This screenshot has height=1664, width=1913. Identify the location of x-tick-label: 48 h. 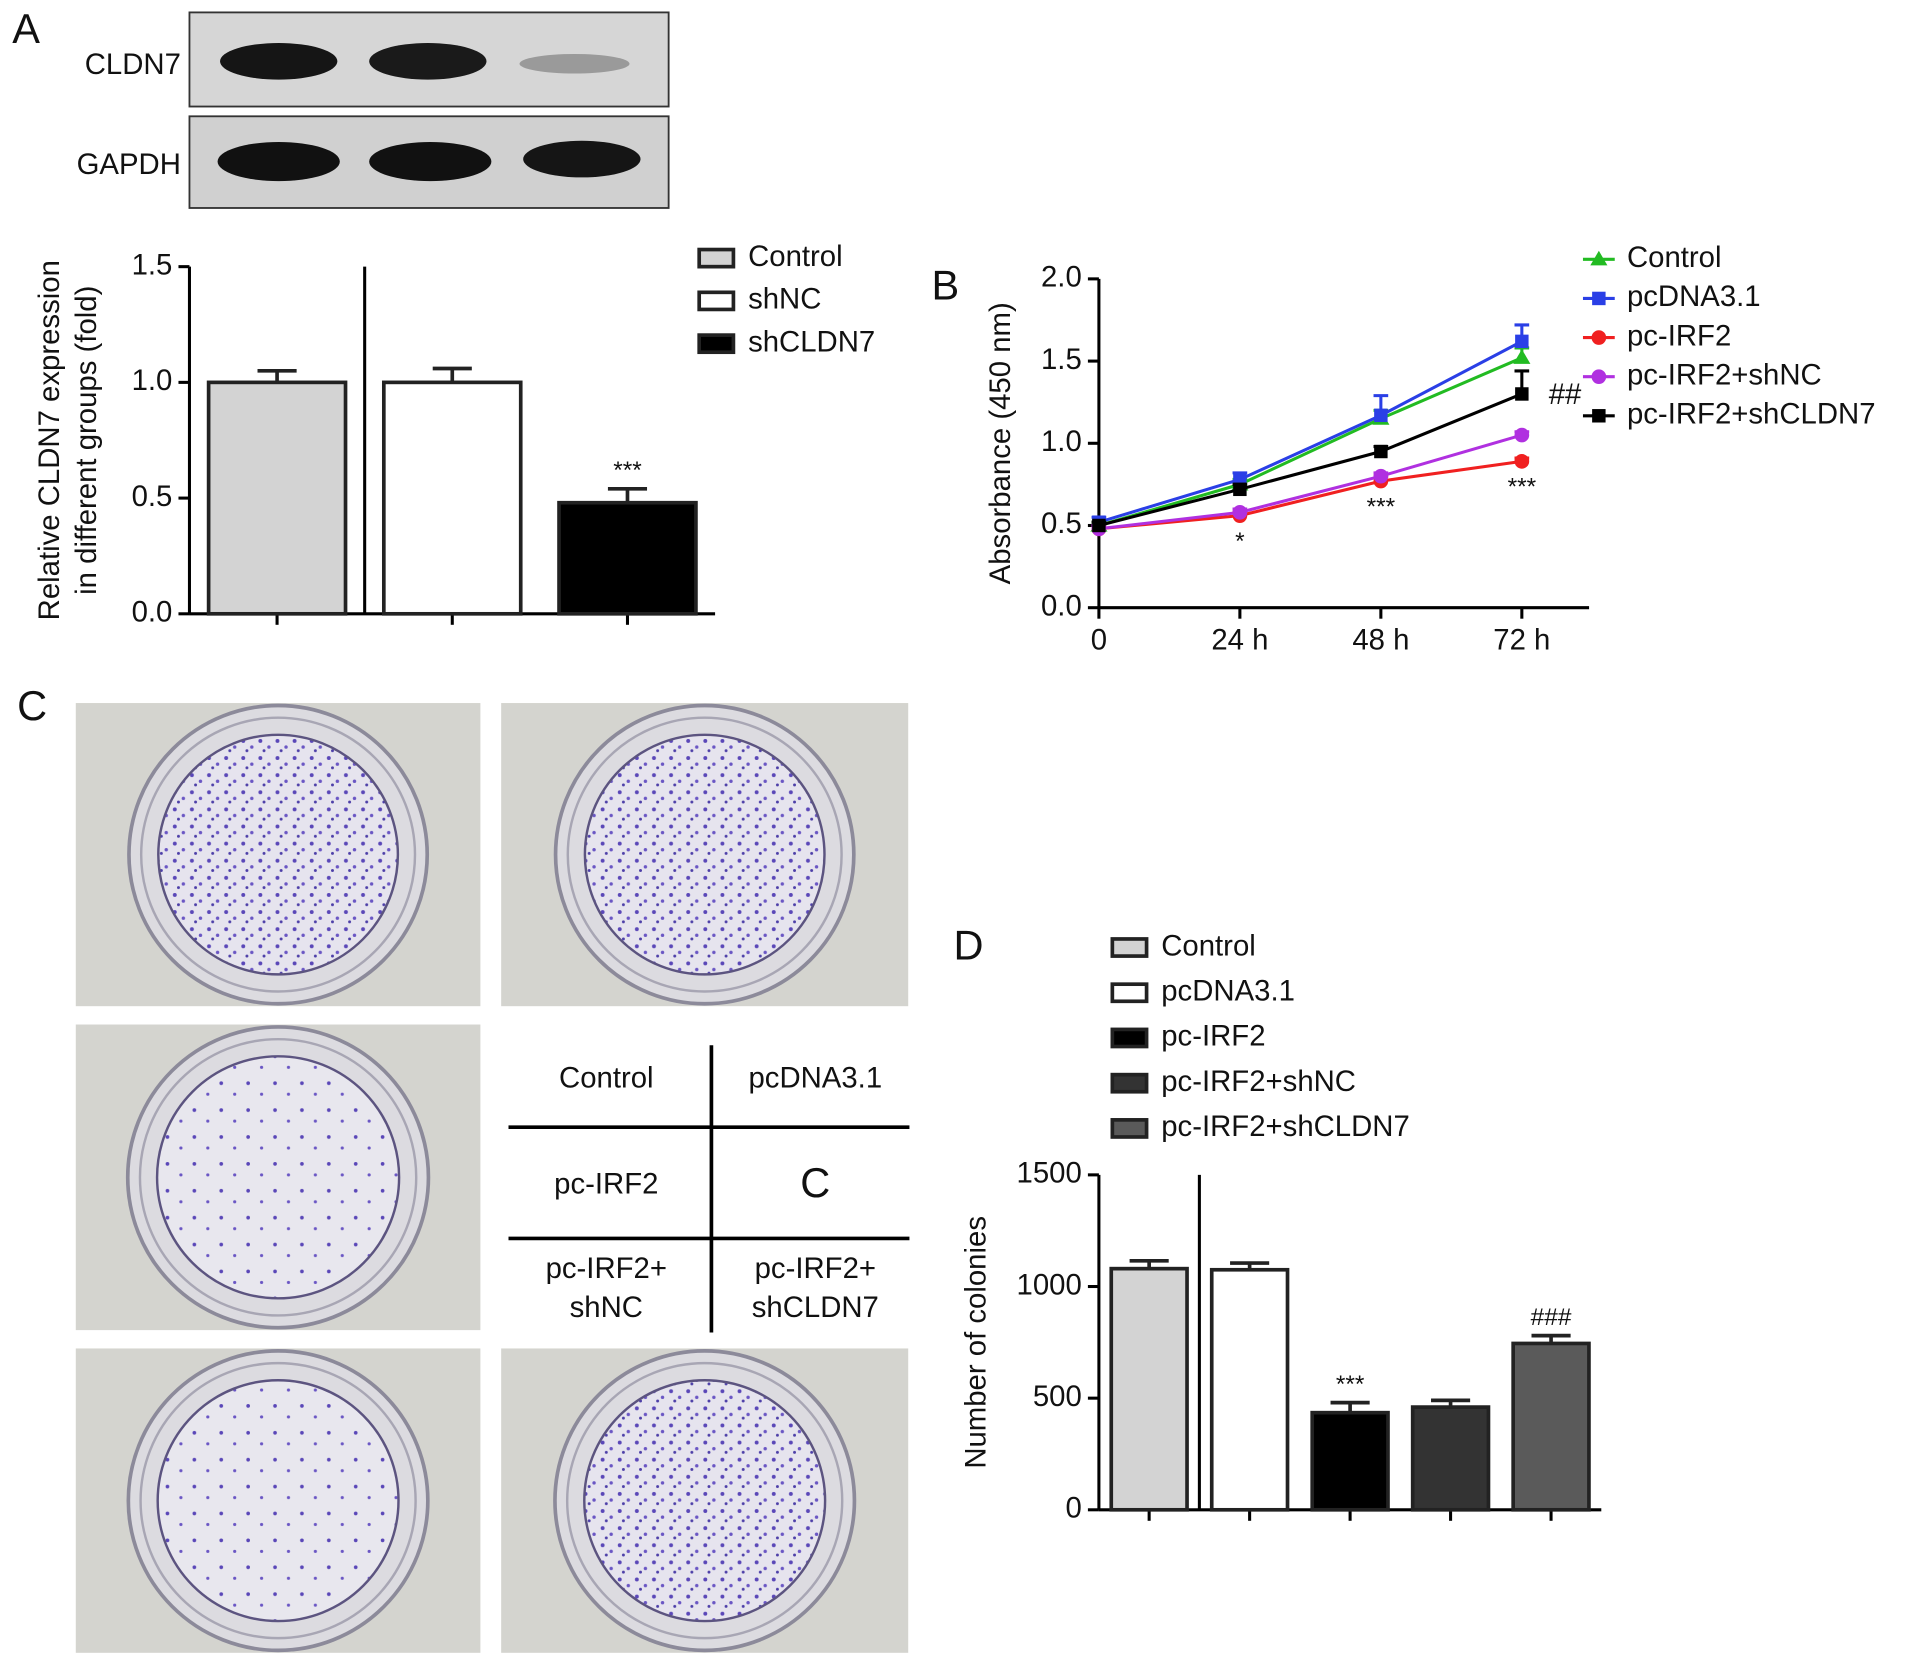
(1380, 640).